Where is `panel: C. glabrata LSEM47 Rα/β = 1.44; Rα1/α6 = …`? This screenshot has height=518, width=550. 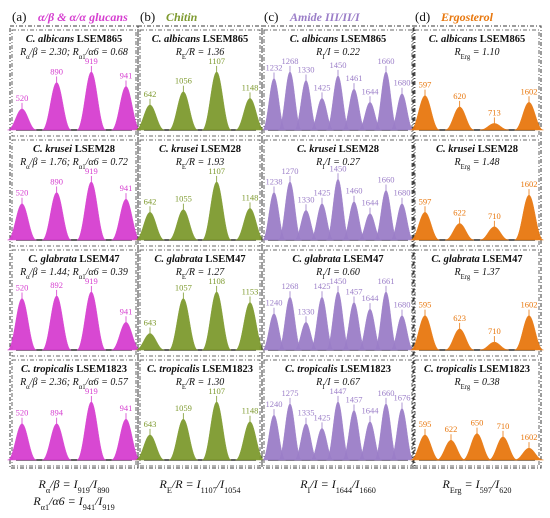
panel: C. glabrata LSEM47 Rα/β = 1.44; Rα1/α6 = … is located at coordinates (74, 303).